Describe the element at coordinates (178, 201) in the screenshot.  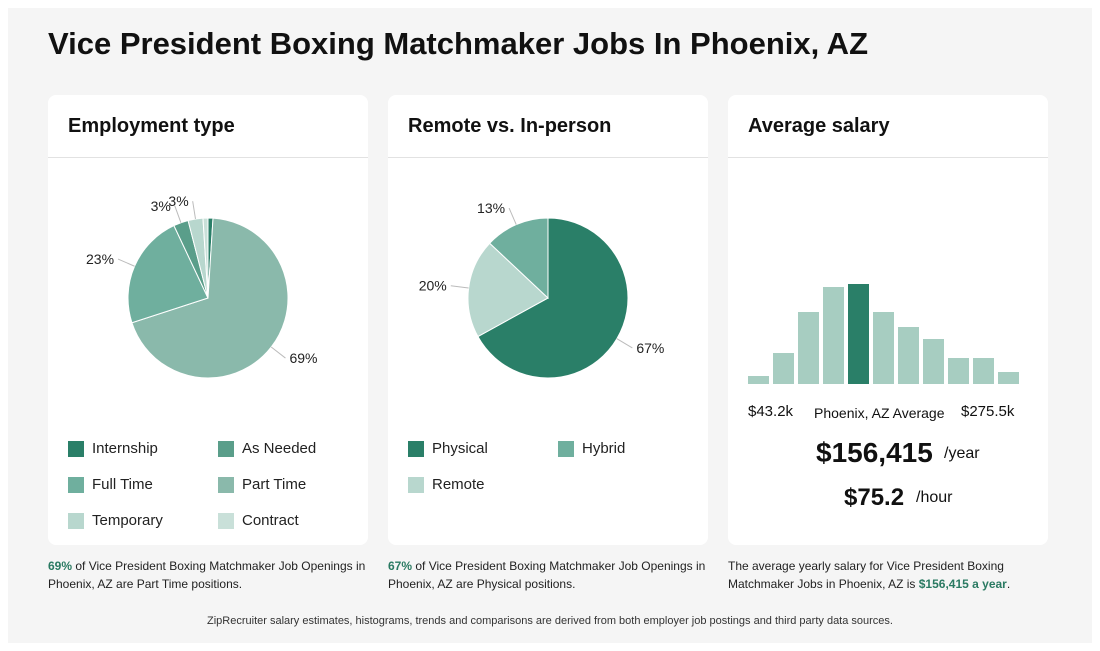
I see `pie-label-temporary: 3%` at that location.